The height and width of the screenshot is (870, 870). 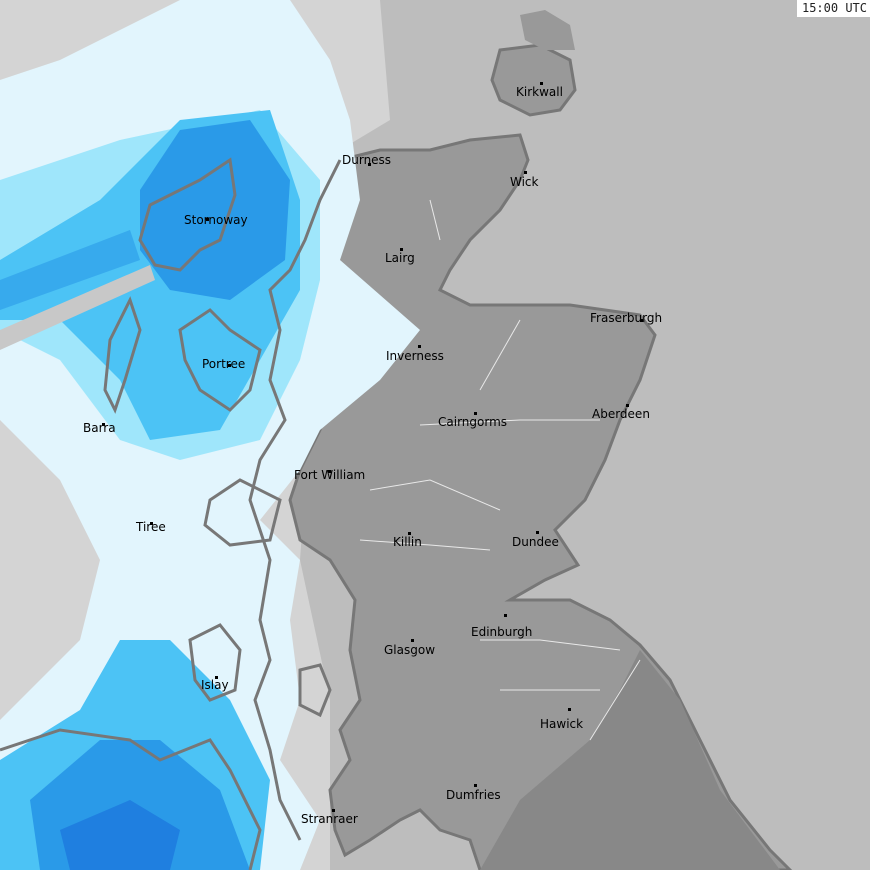 I want to click on precip-clear-streak, so click(x=77, y=307).